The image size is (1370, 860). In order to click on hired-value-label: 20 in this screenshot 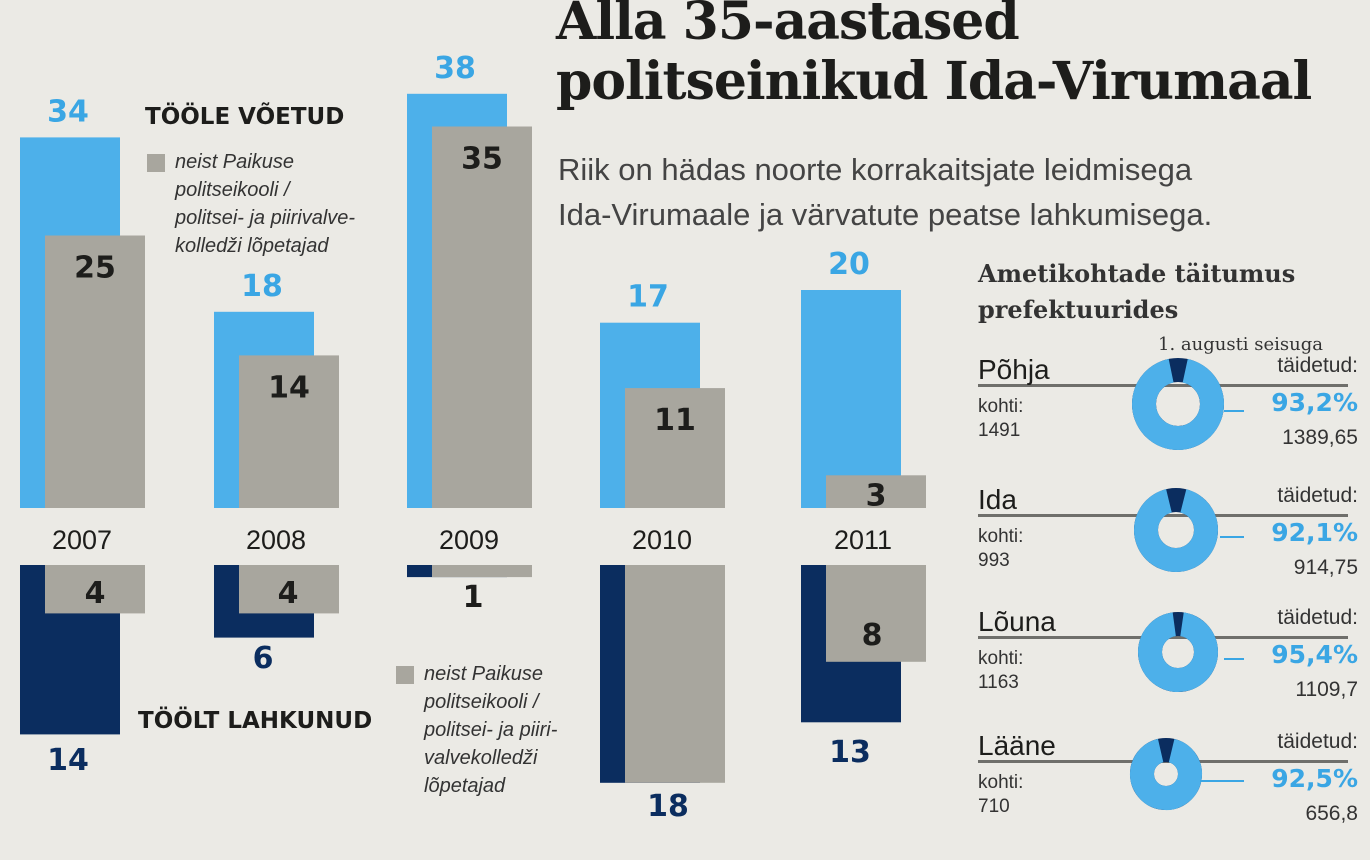, I will do `click(849, 264)`.